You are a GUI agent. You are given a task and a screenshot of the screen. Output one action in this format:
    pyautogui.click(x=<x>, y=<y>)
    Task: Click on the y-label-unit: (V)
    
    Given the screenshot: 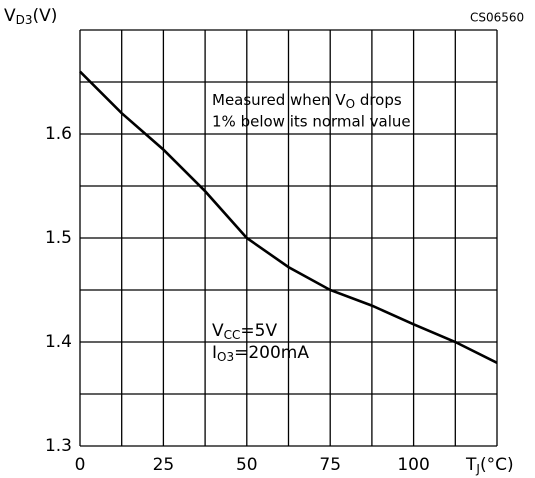 What is the action you would take?
    pyautogui.click(x=45, y=16)
    